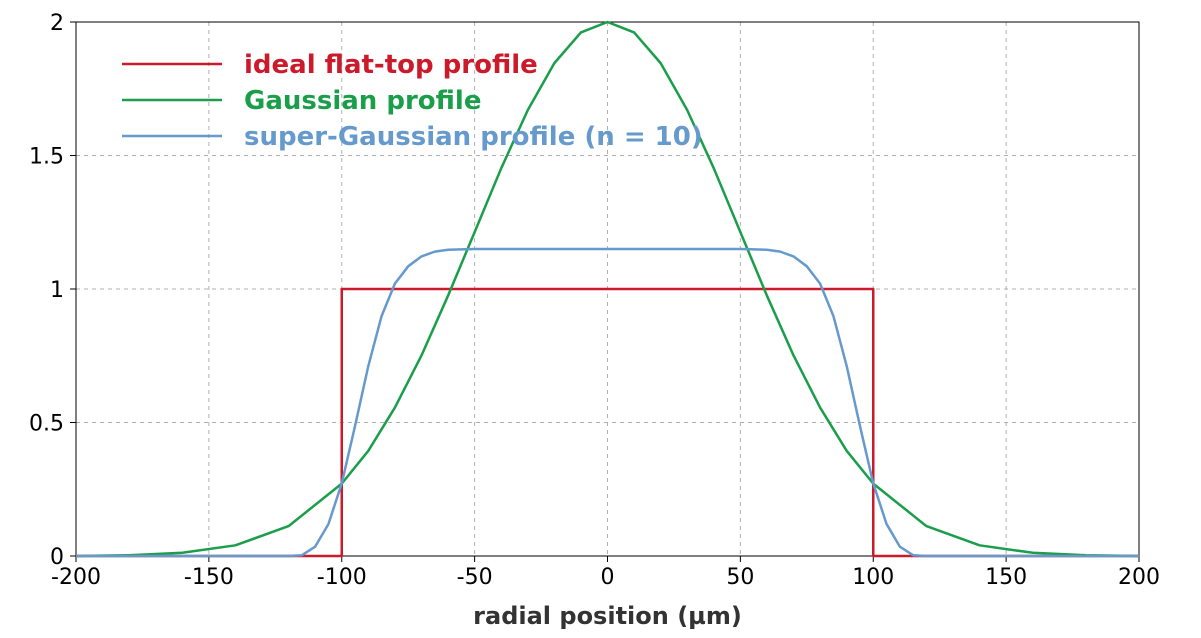 The width and height of the screenshot is (1201, 638). What do you see at coordinates (391, 65) in the screenshot?
I see `legend-label-1: ideal flat-top profile` at bounding box center [391, 65].